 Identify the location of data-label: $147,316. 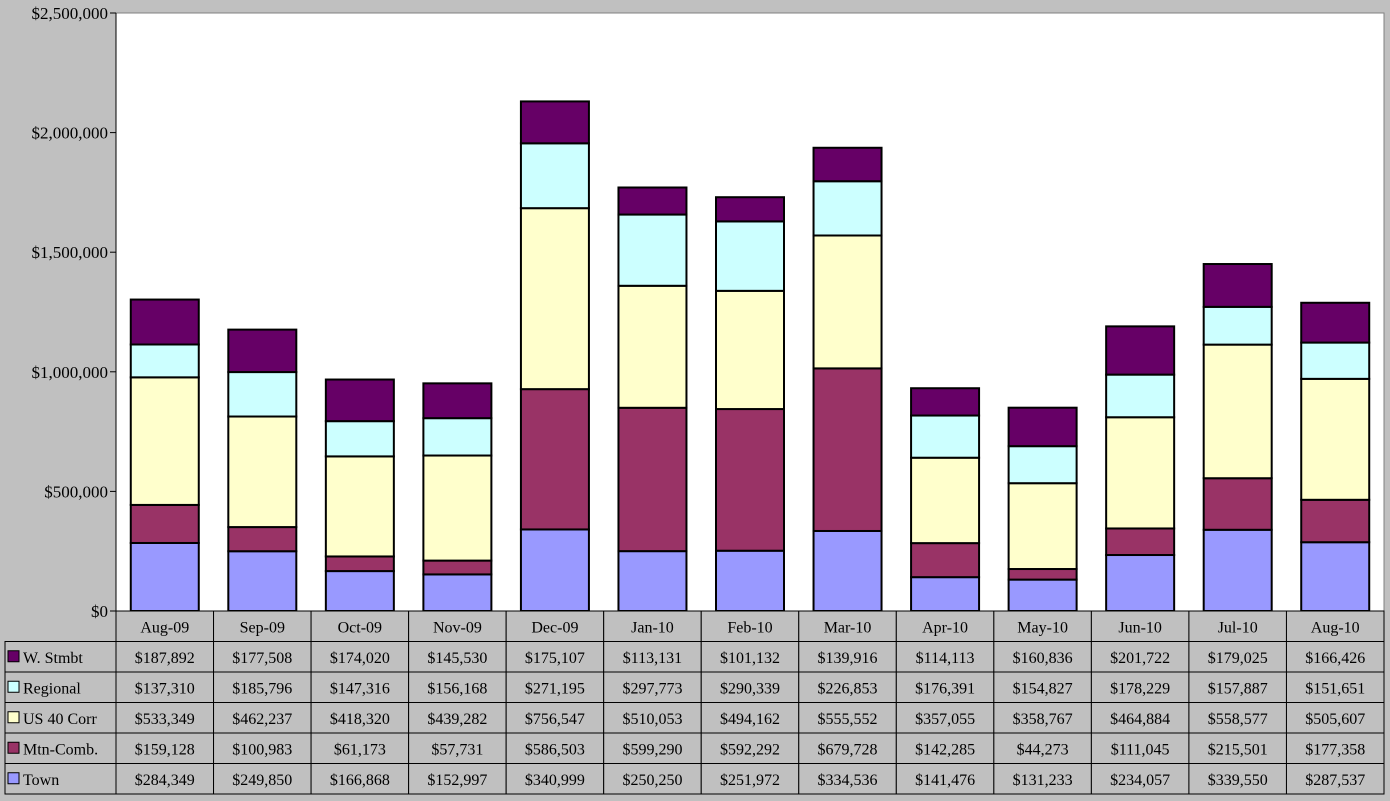
(360, 688).